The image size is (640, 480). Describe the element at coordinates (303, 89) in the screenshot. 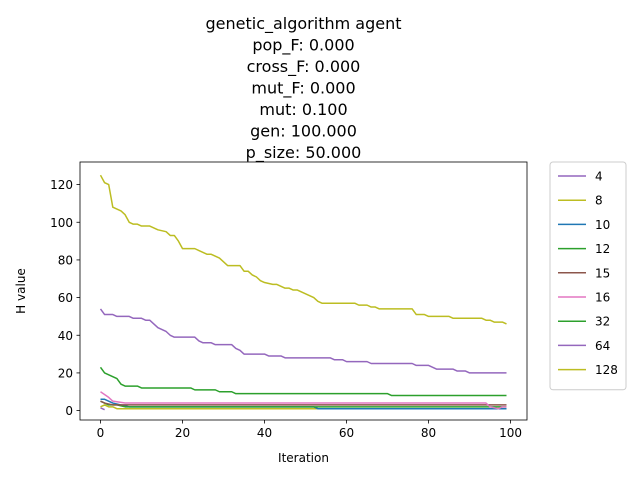

I see `title-line-3: mut_F: 0.000` at that location.